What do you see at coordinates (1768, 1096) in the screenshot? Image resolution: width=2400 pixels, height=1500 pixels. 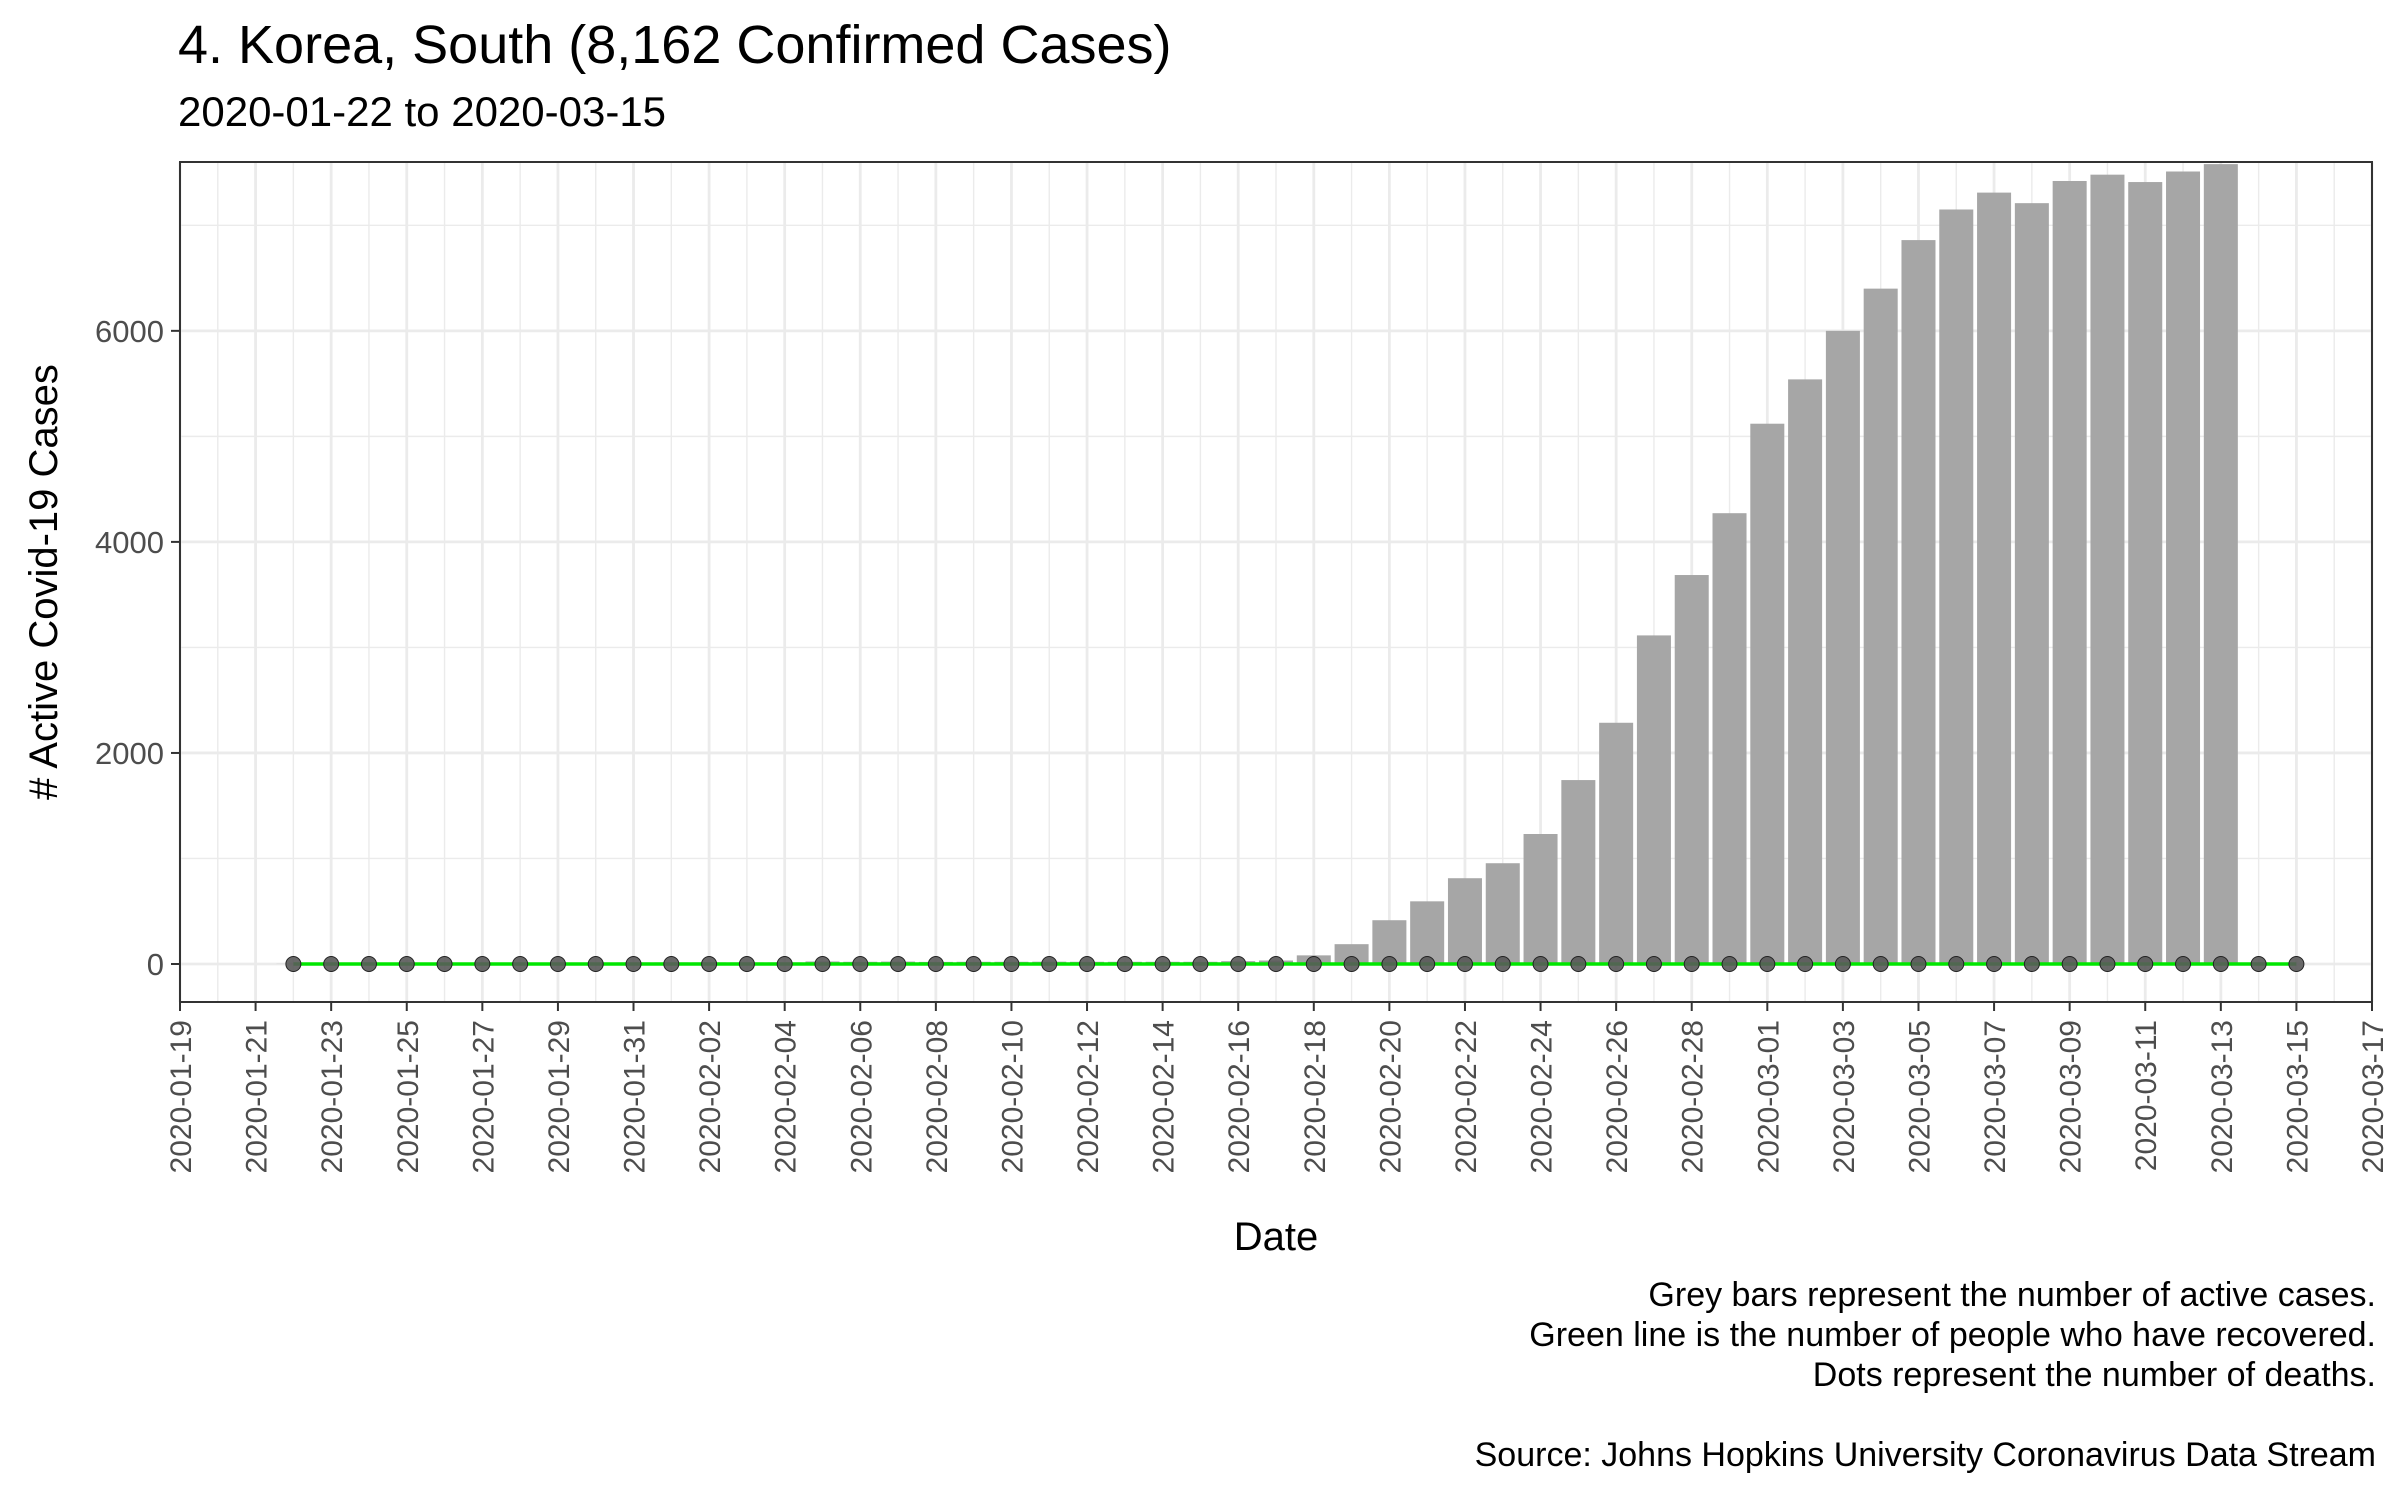 I see `x-tick-label: 2020-03-01` at bounding box center [1768, 1096].